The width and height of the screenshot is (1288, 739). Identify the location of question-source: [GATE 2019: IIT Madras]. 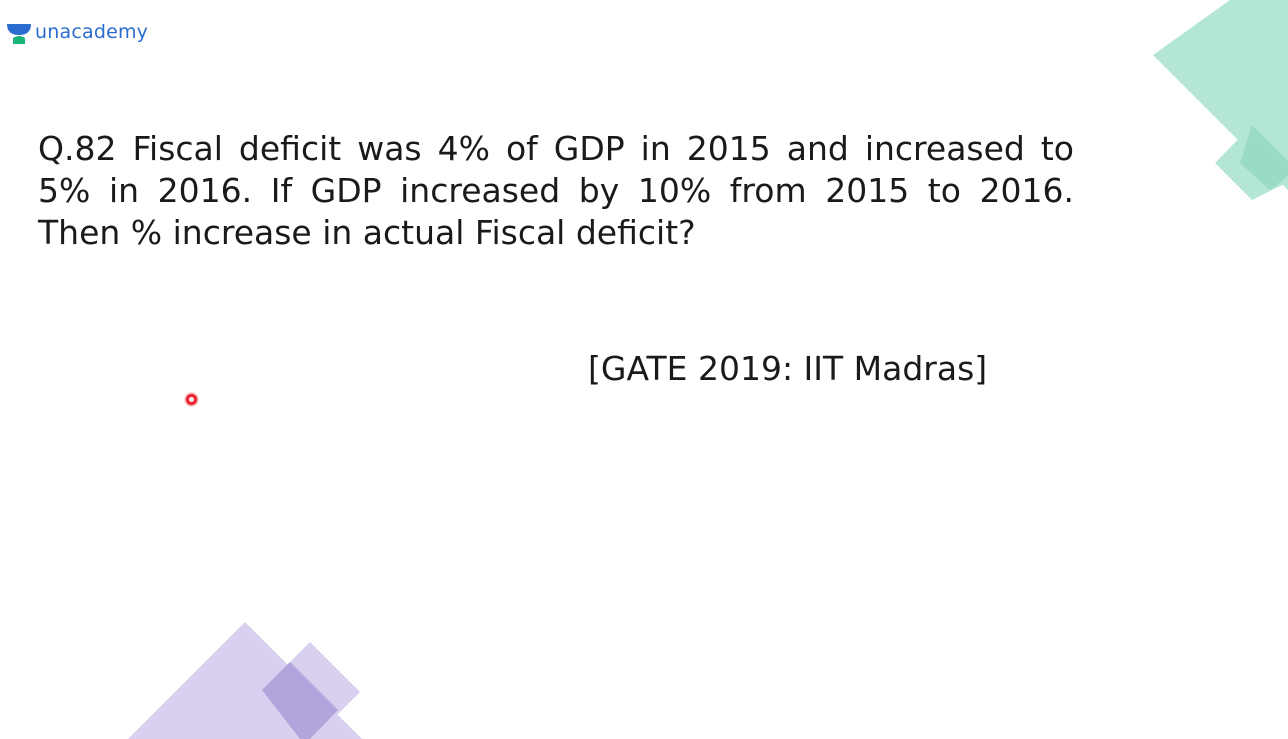
(788, 368).